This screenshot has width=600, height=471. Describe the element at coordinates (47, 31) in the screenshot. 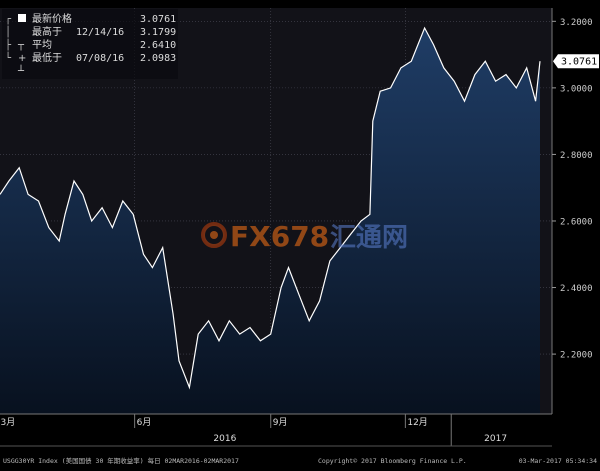

I see `legend-label-high: 最高于` at that location.